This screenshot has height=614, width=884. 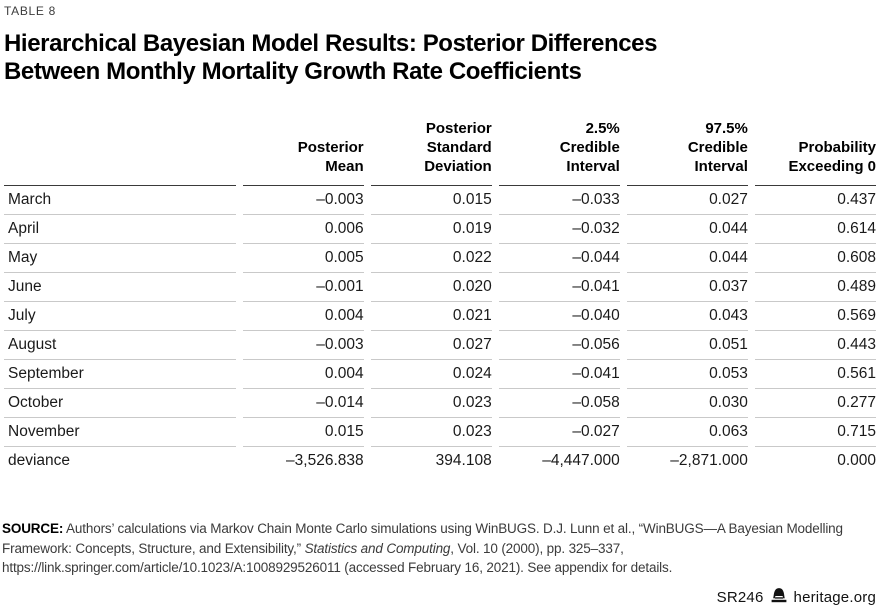 I want to click on month-cell: May, so click(x=120, y=258).